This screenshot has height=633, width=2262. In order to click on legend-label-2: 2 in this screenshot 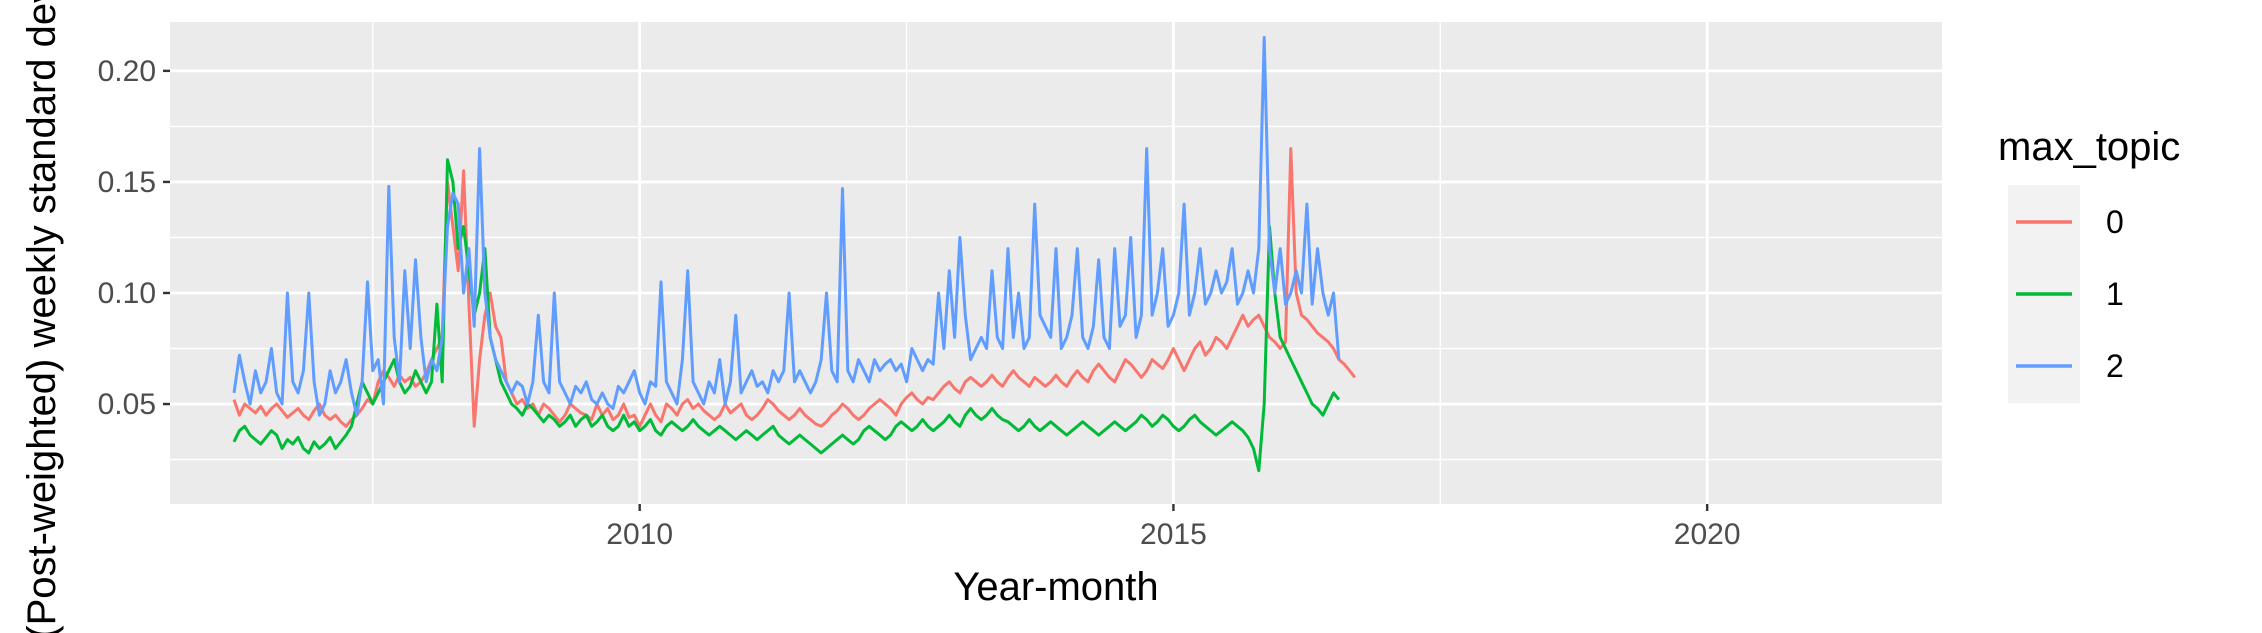, I will do `click(2115, 366)`.